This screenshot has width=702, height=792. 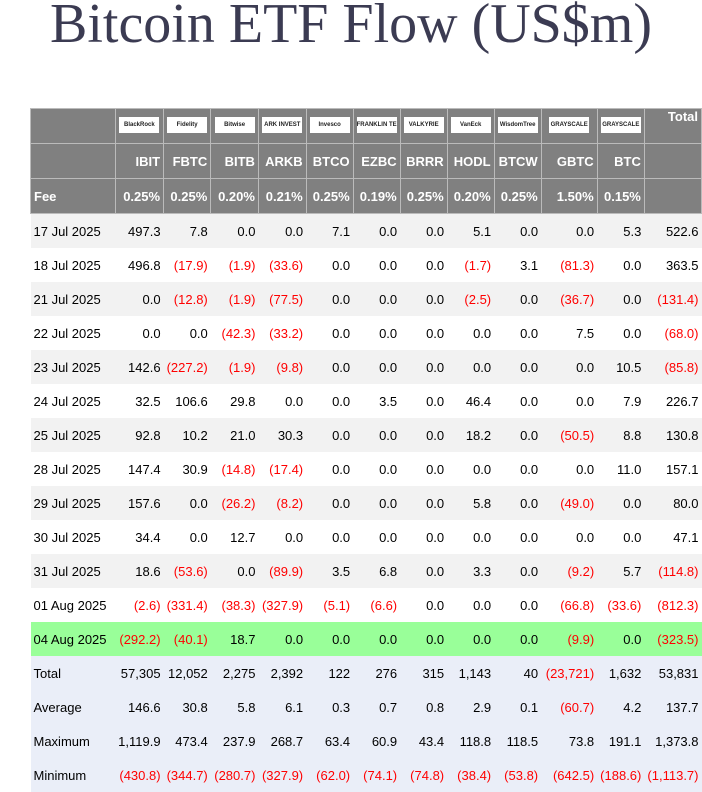 I want to click on summary-value: 30.8, so click(x=187, y=707).